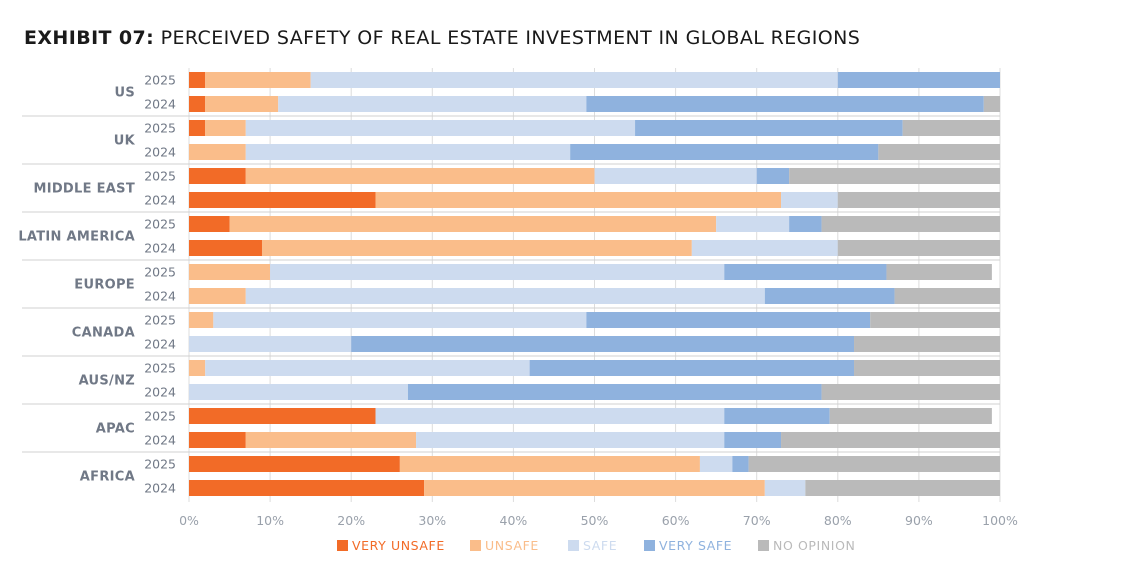 The height and width of the screenshot is (570, 1142). What do you see at coordinates (514, 520) in the screenshot?
I see `x-tick-label: 40%` at bounding box center [514, 520].